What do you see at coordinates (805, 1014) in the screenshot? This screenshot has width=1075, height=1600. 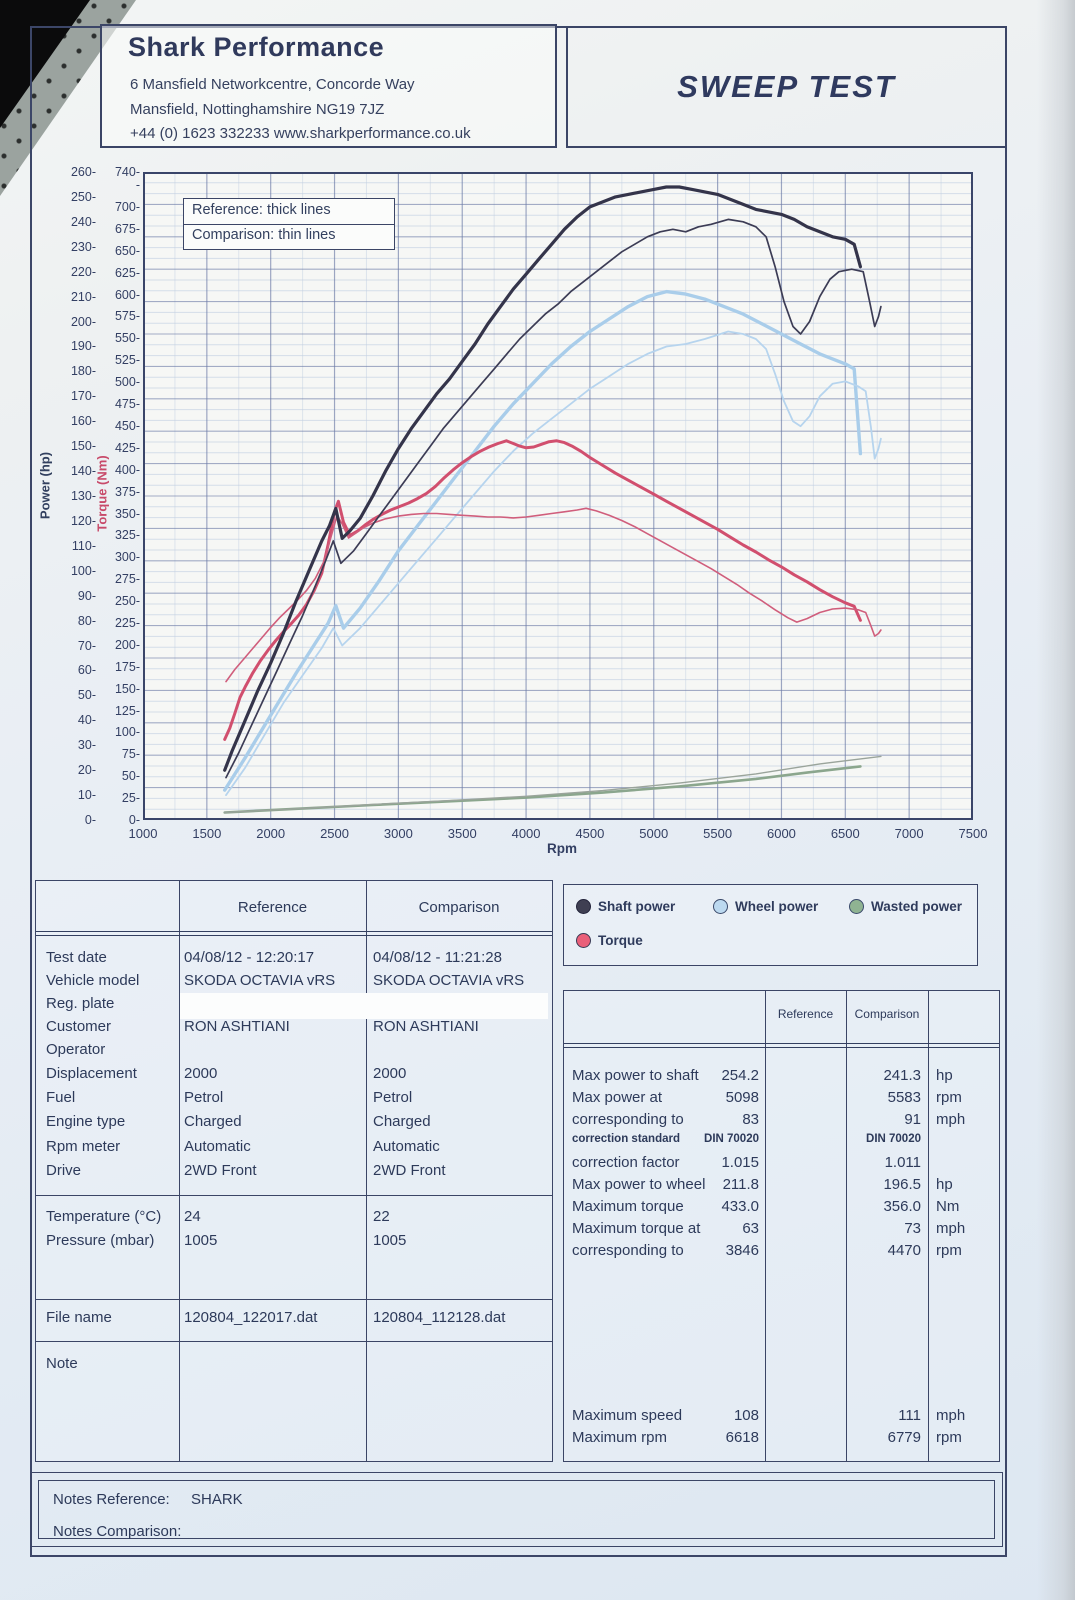 I see `stats-header-reference: Reference` at bounding box center [805, 1014].